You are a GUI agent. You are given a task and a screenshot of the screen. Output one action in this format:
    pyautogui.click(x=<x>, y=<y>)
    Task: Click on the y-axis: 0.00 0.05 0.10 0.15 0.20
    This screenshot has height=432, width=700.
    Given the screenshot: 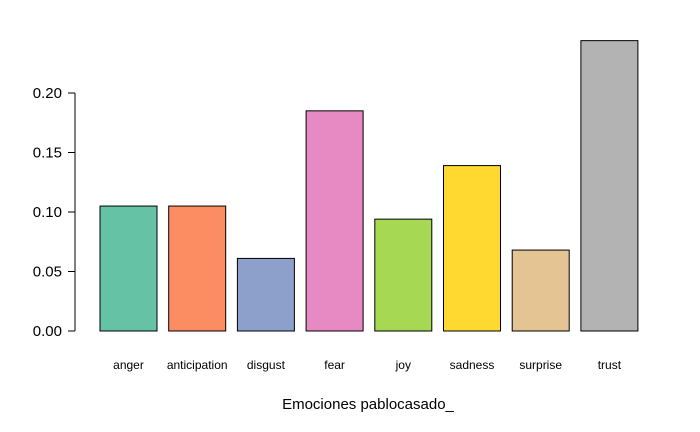 What is the action you would take?
    pyautogui.click(x=54, y=212)
    